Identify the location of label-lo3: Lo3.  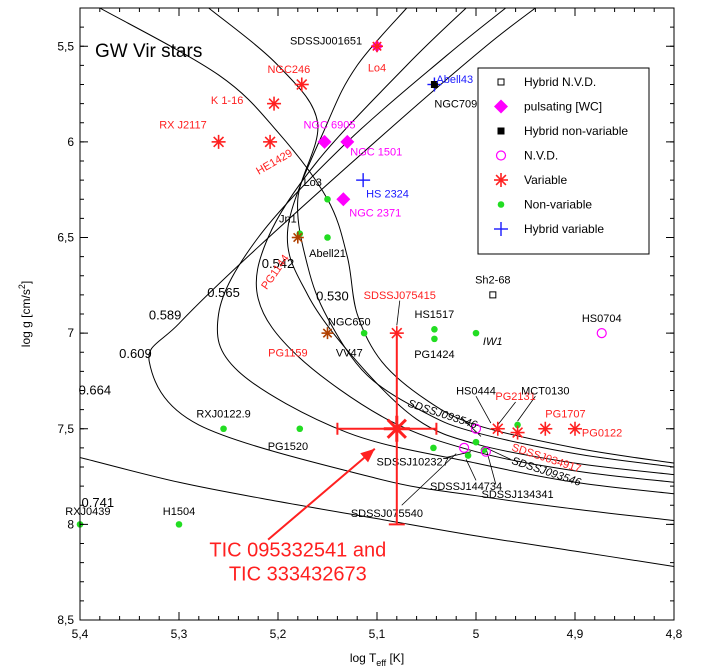
(312, 183).